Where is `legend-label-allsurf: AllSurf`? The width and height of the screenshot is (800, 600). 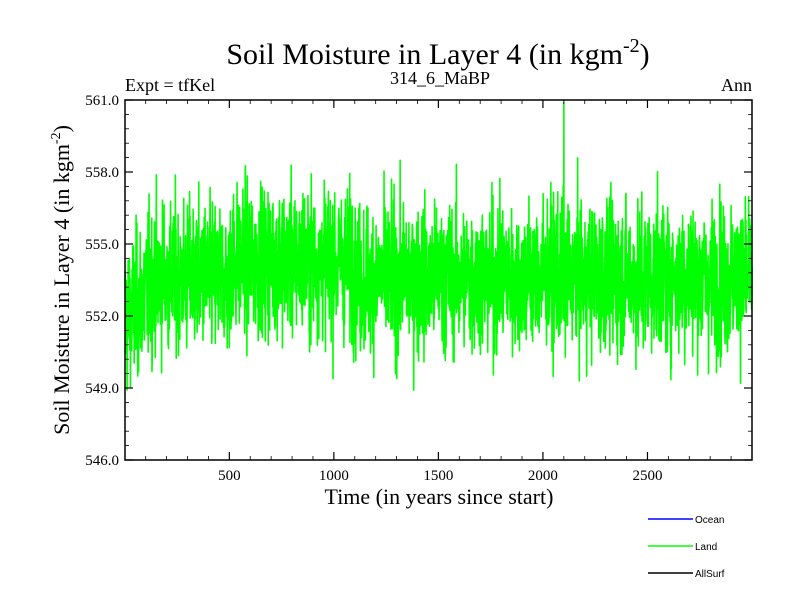 legend-label-allsurf: AllSurf is located at coordinates (710, 574).